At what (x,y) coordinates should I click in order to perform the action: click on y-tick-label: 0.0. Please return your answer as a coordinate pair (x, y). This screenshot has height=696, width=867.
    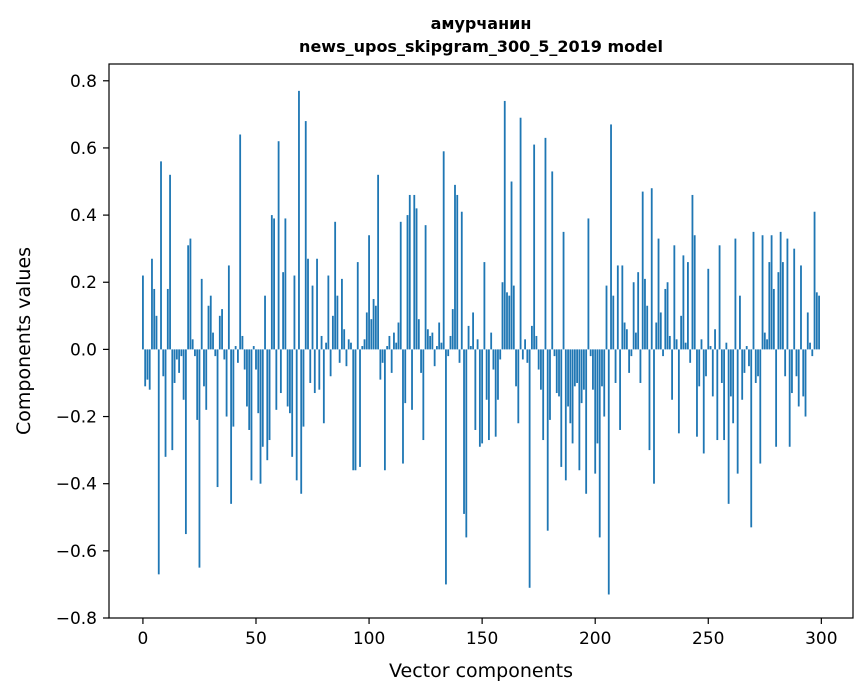
    Looking at the image, I should click on (83, 350).